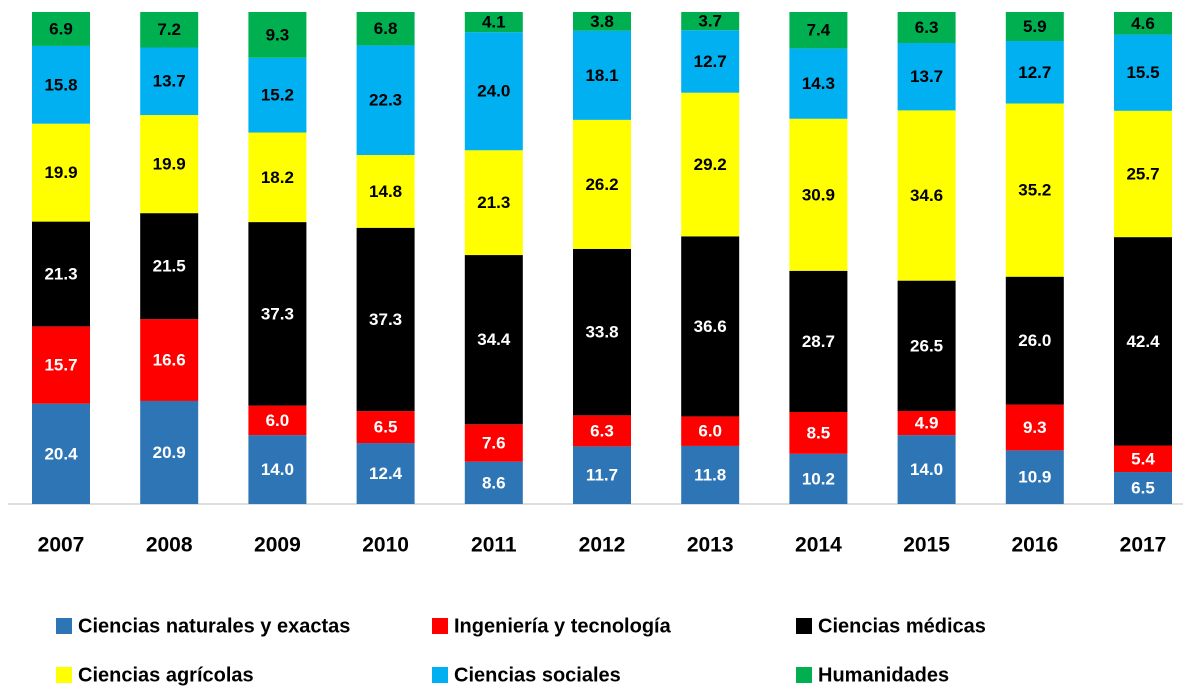 This screenshot has height=688, width=1183. What do you see at coordinates (1142, 72) in the screenshot?
I see `value-label: 15.5` at bounding box center [1142, 72].